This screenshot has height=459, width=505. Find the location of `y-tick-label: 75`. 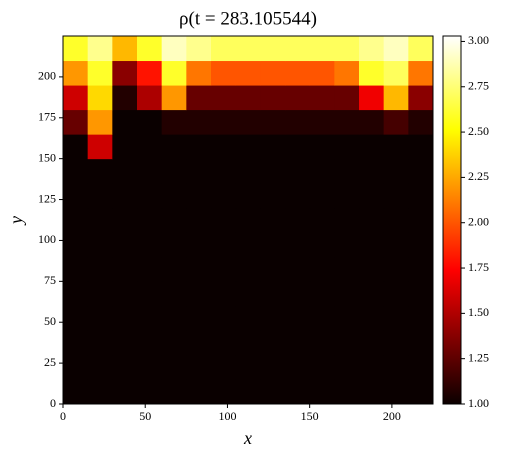

y-tick-label: 75 is located at coordinates (50, 280).